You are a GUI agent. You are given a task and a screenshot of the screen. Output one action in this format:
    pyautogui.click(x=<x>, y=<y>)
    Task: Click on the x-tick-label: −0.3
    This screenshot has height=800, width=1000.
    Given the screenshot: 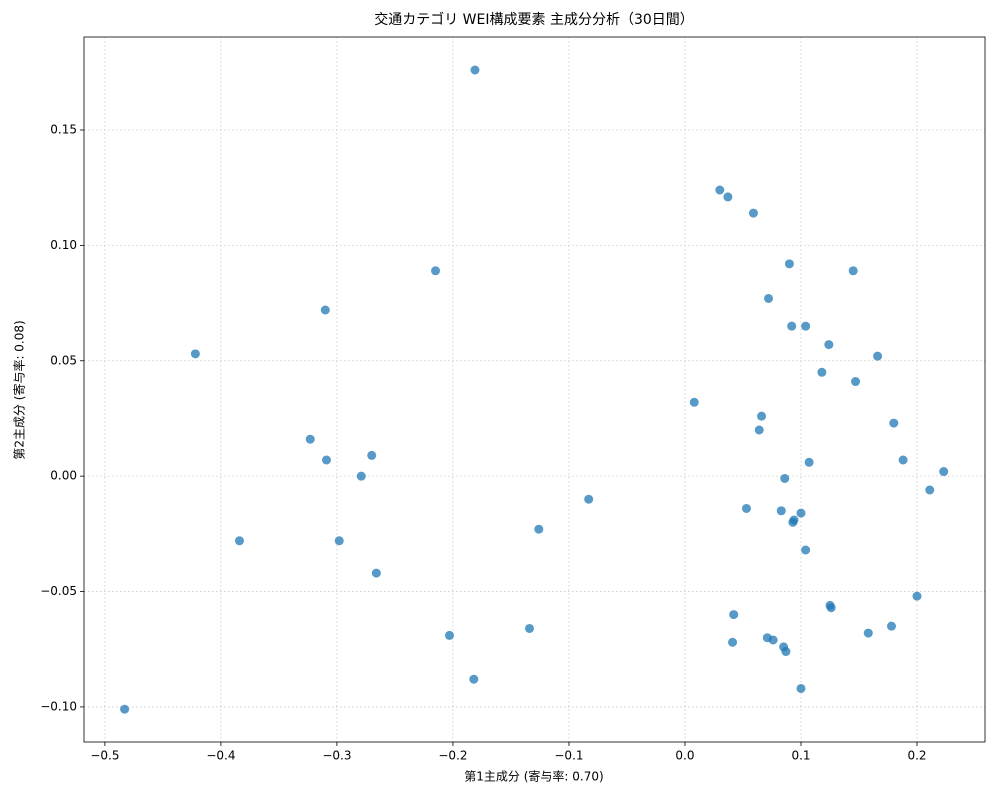 What is the action you would take?
    pyautogui.click(x=336, y=756)
    